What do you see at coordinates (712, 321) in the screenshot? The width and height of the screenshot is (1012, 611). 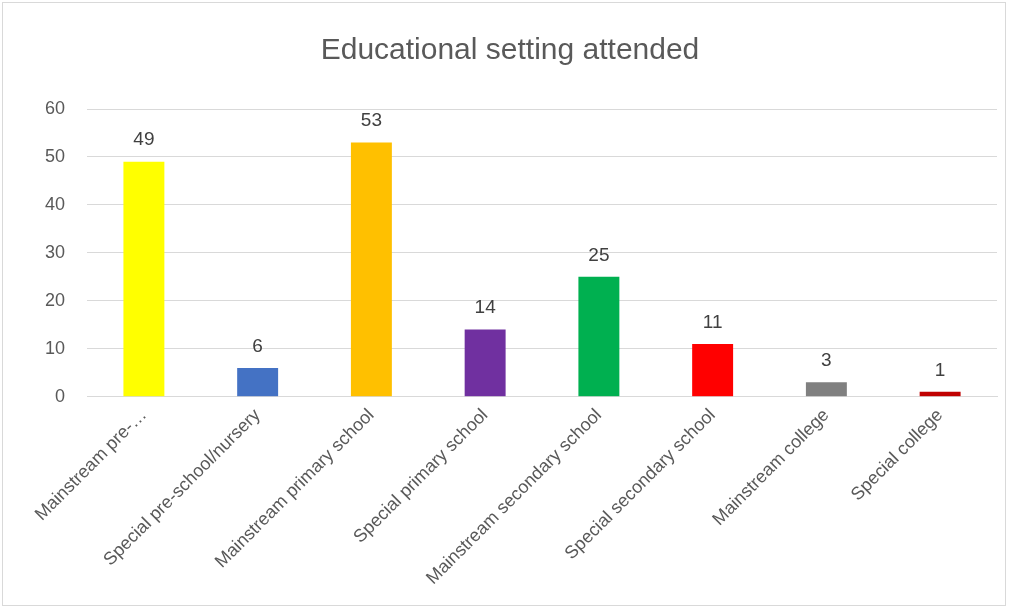 I see `data-label: 11` at bounding box center [712, 321].